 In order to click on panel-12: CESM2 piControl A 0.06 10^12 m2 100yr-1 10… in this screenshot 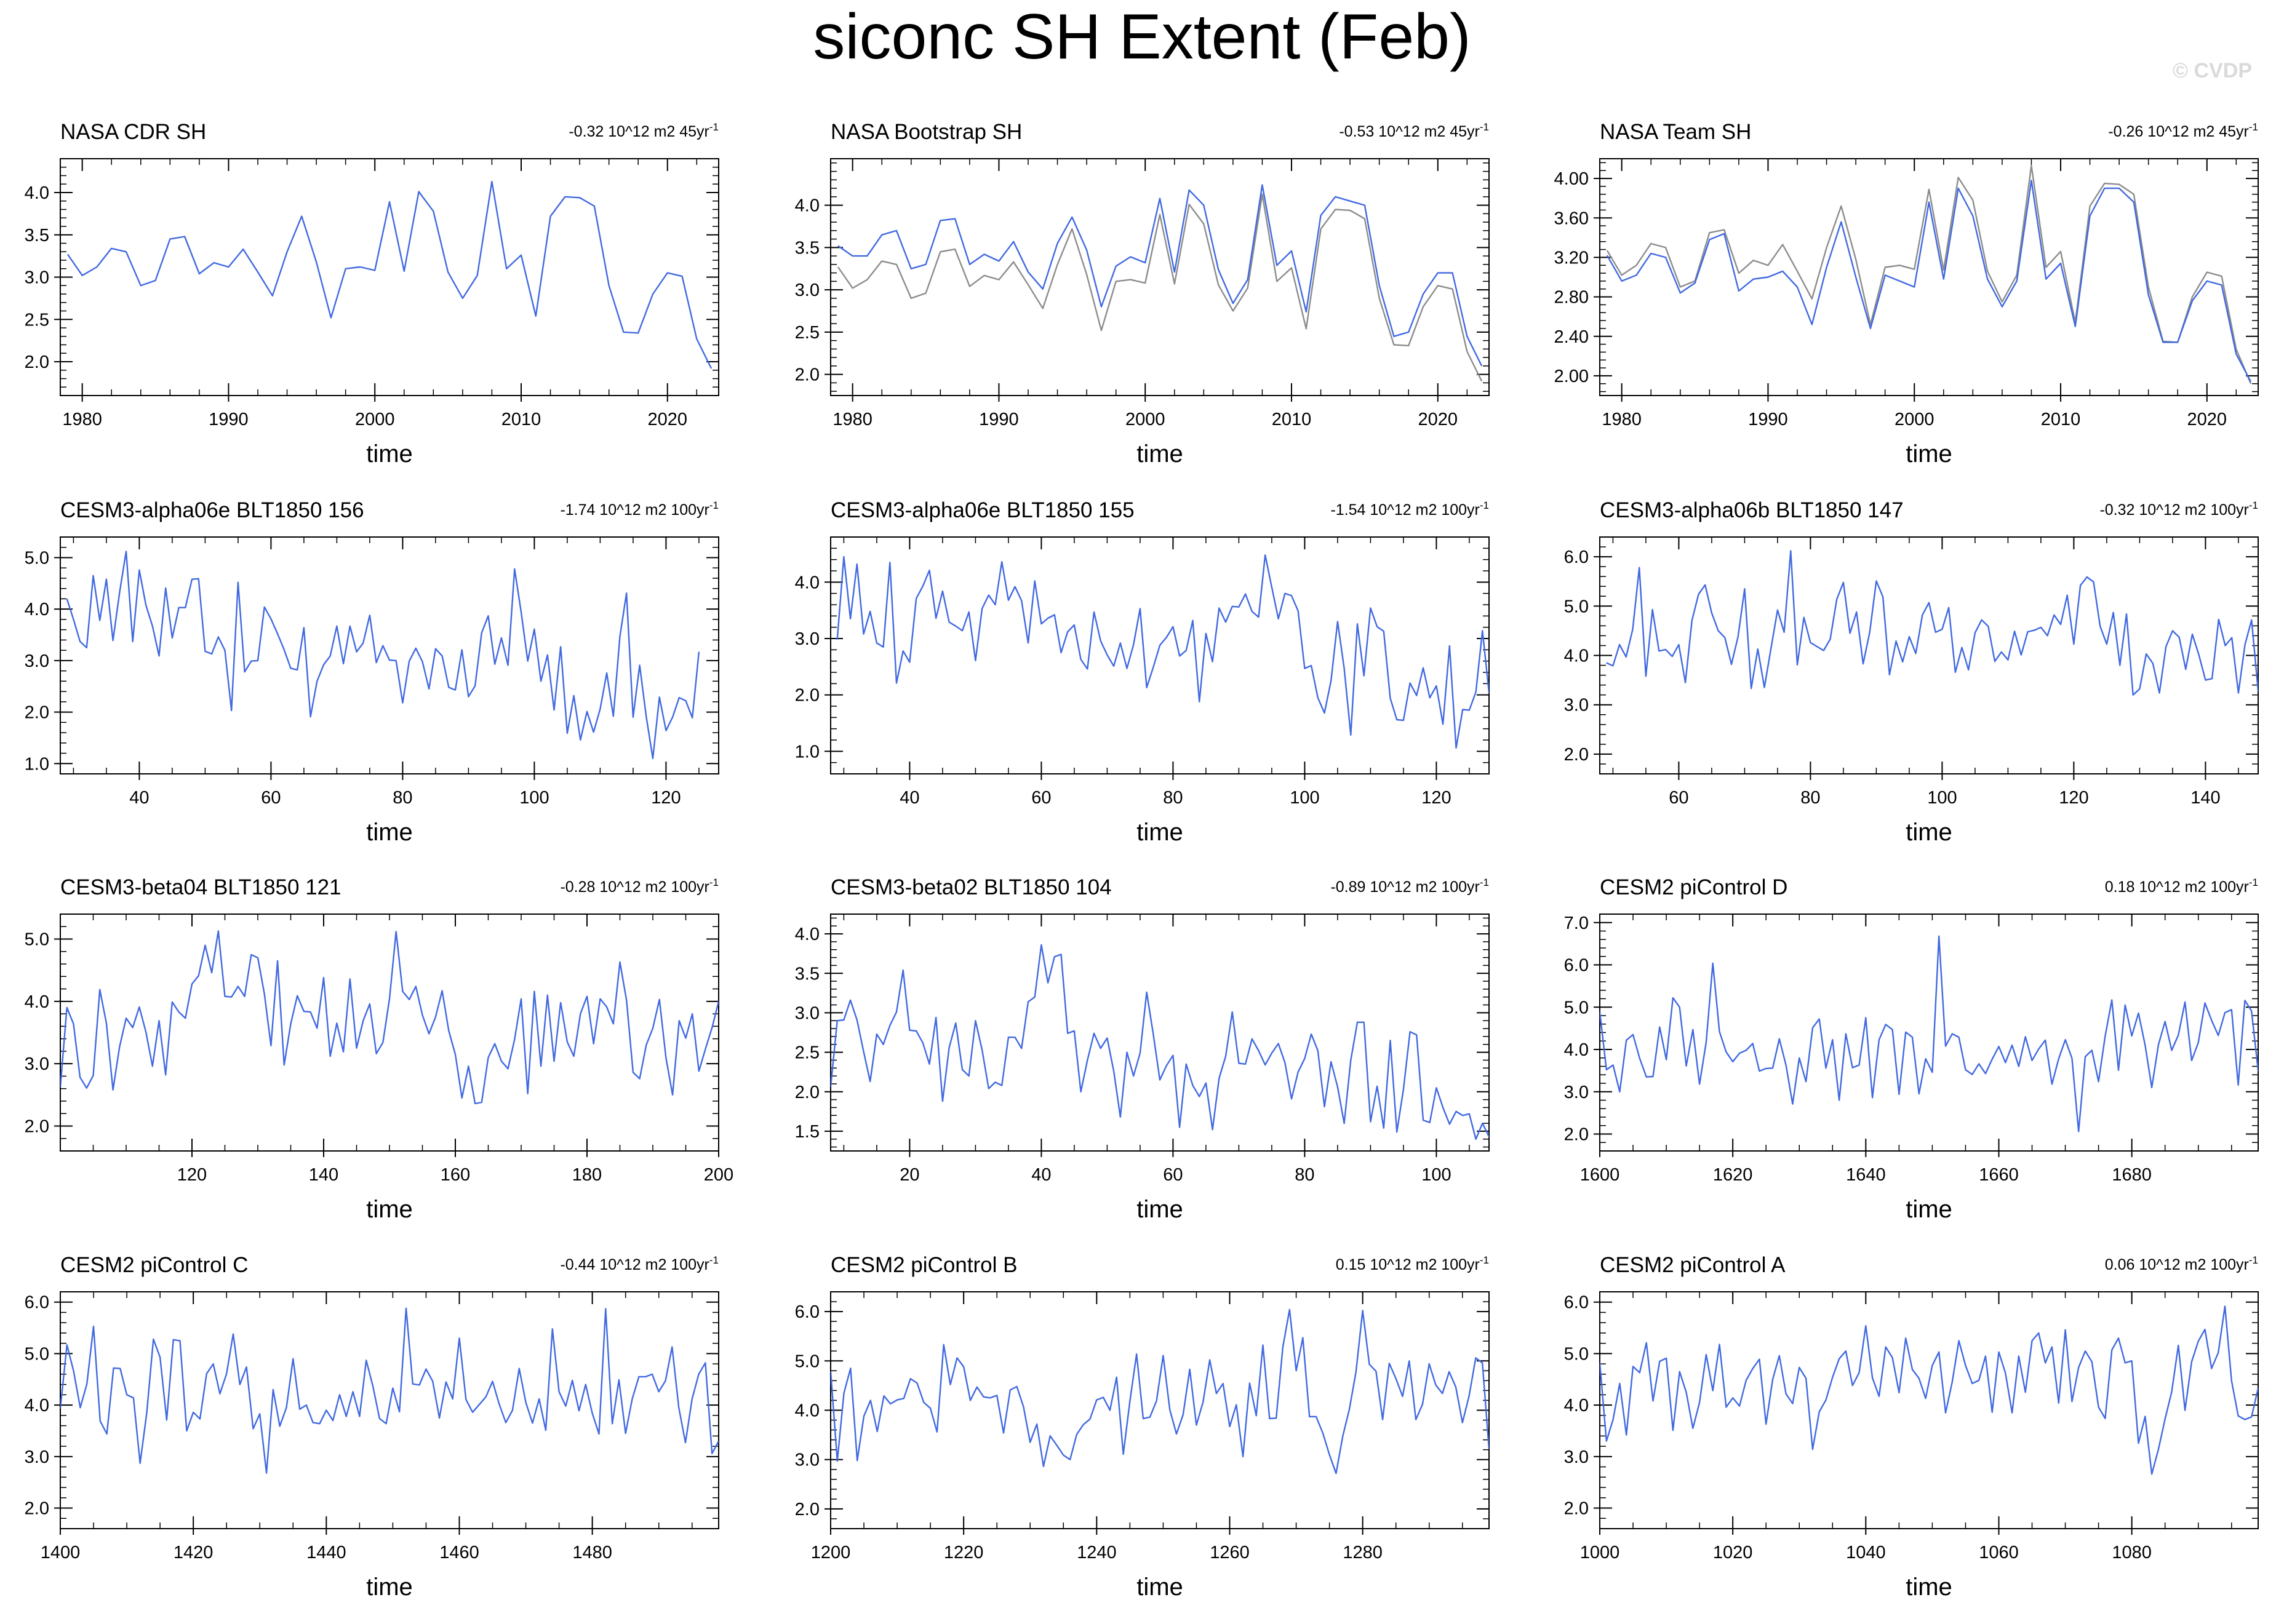, I will do `click(1911, 1427)`.